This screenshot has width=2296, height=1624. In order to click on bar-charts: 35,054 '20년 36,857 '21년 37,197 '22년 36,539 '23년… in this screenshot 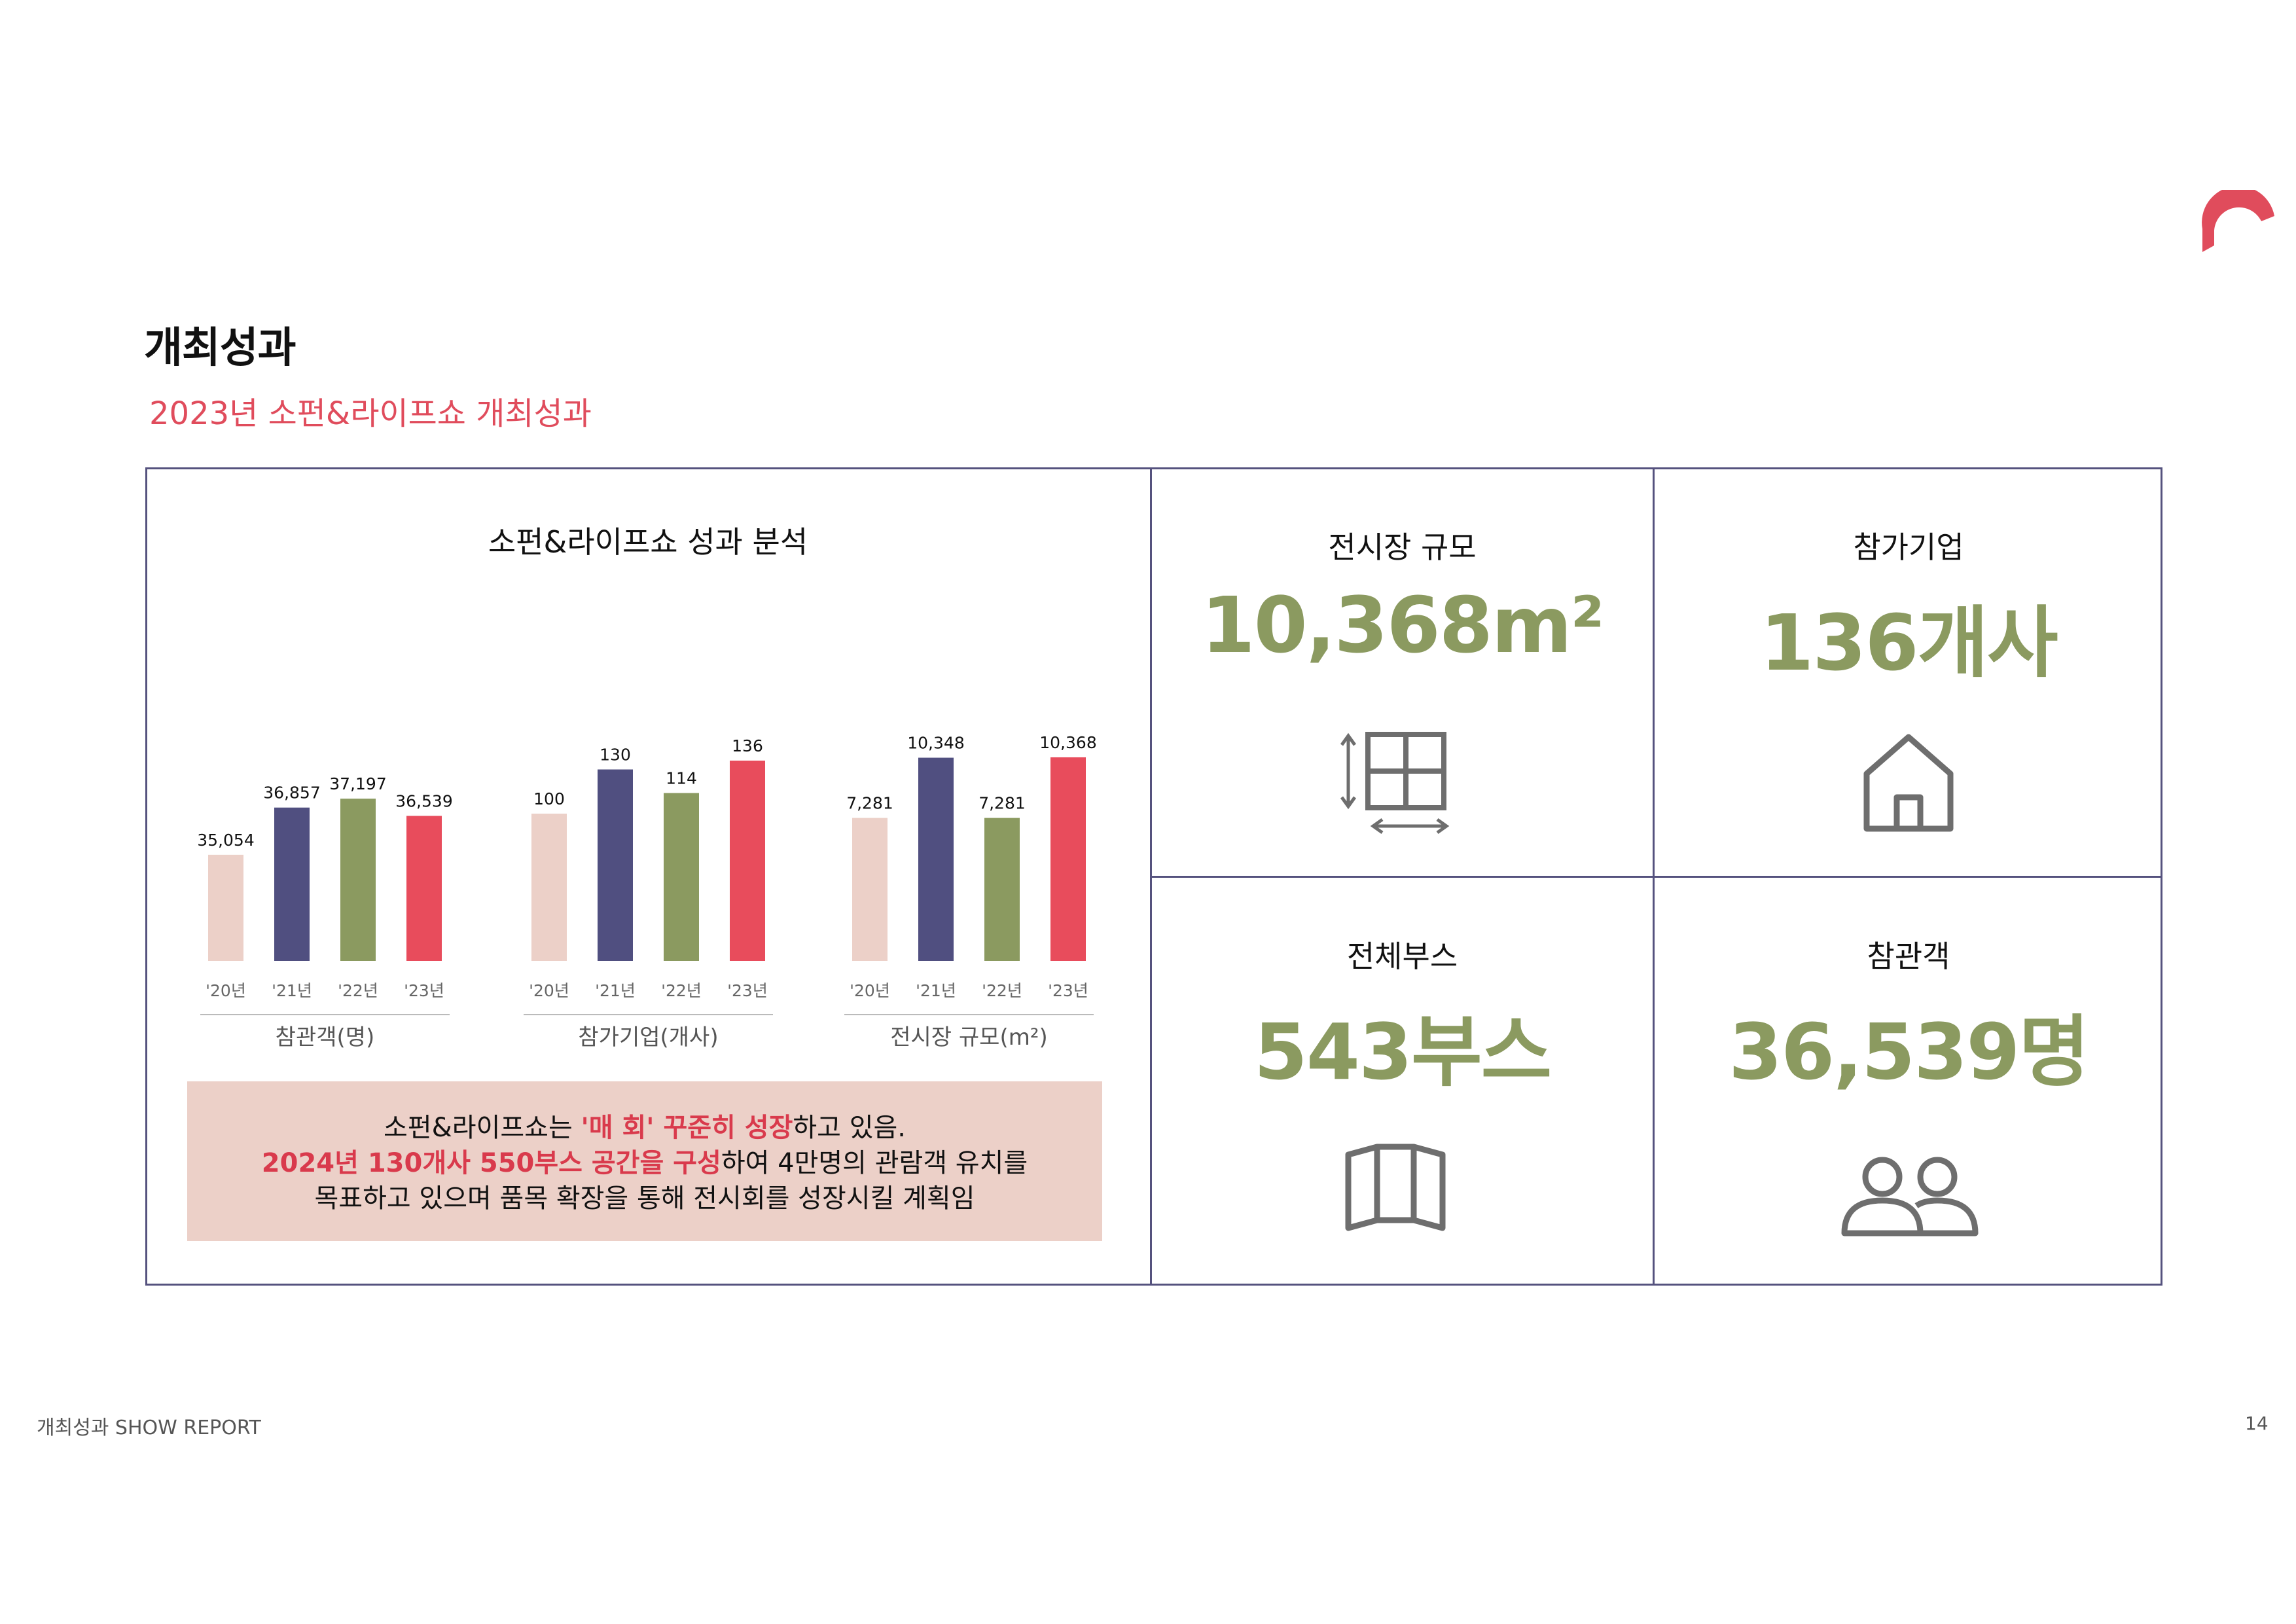, I will do `click(646, 892)`.